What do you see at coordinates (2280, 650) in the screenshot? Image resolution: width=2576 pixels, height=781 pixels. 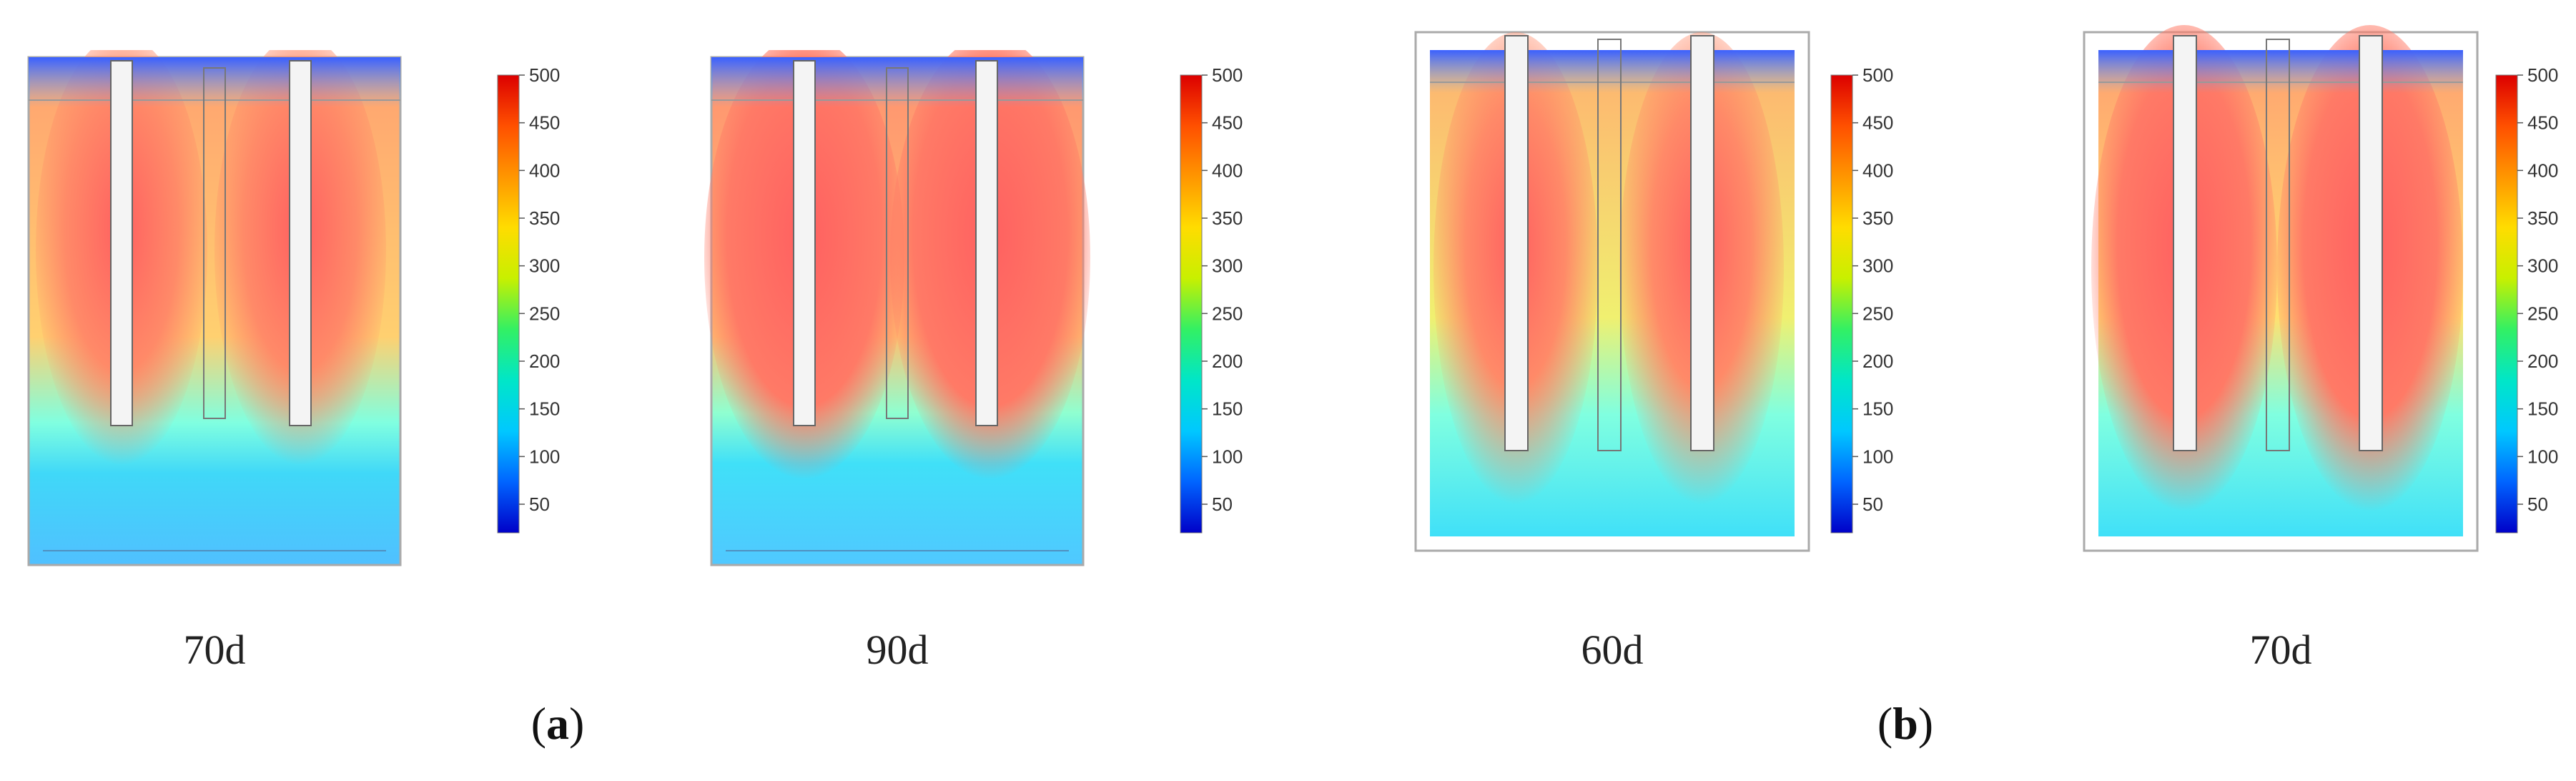 I see `panel-caption-4: 70d` at bounding box center [2280, 650].